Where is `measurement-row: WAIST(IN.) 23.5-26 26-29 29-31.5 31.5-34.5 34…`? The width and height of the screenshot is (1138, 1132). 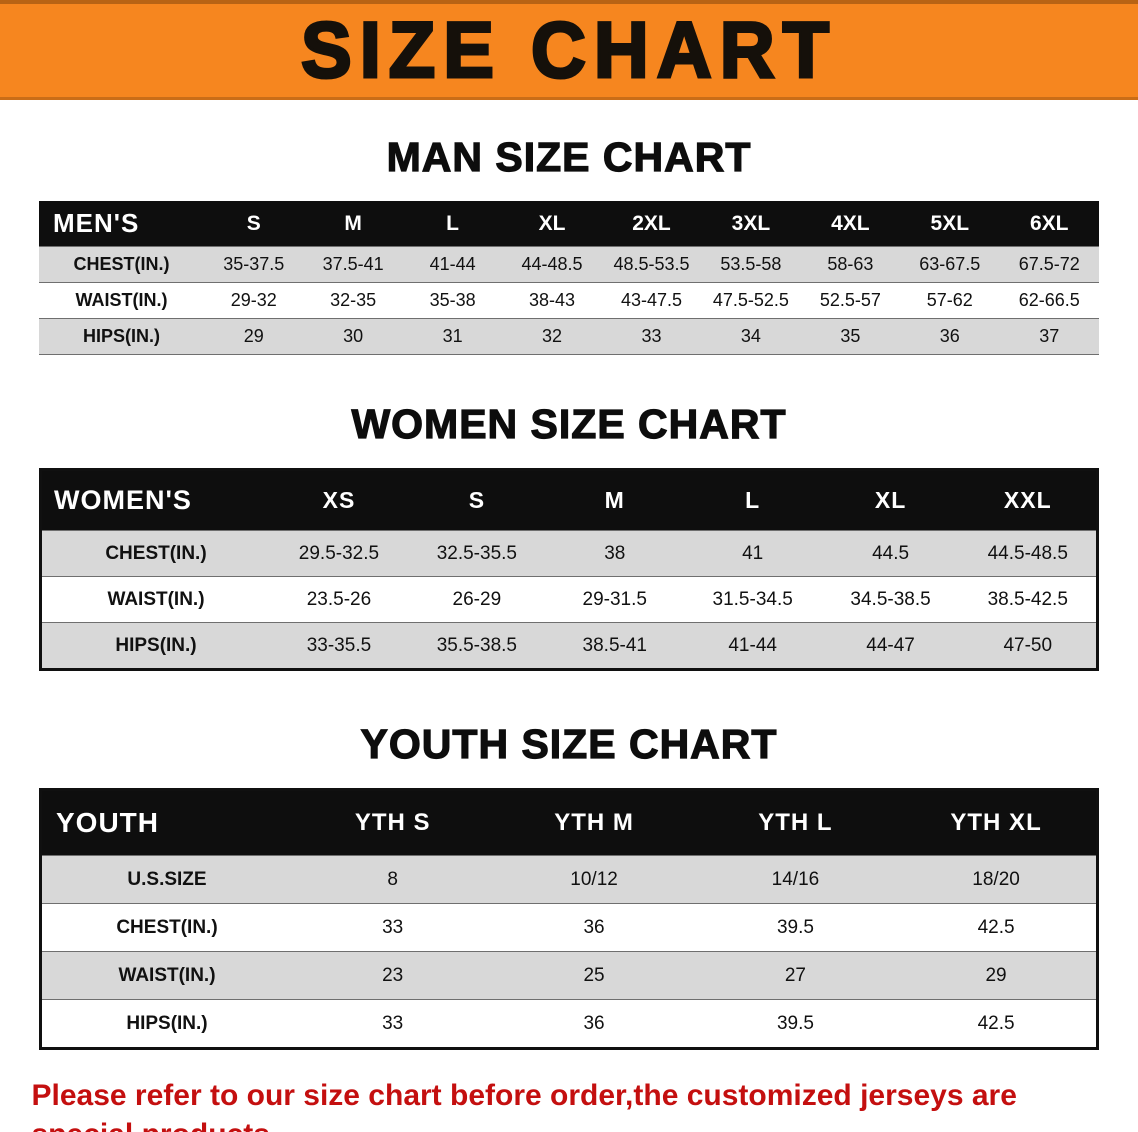
measurement-row: WAIST(IN.) 23.5-26 26-29 29-31.5 31.5-34.5 34… is located at coordinates (569, 599).